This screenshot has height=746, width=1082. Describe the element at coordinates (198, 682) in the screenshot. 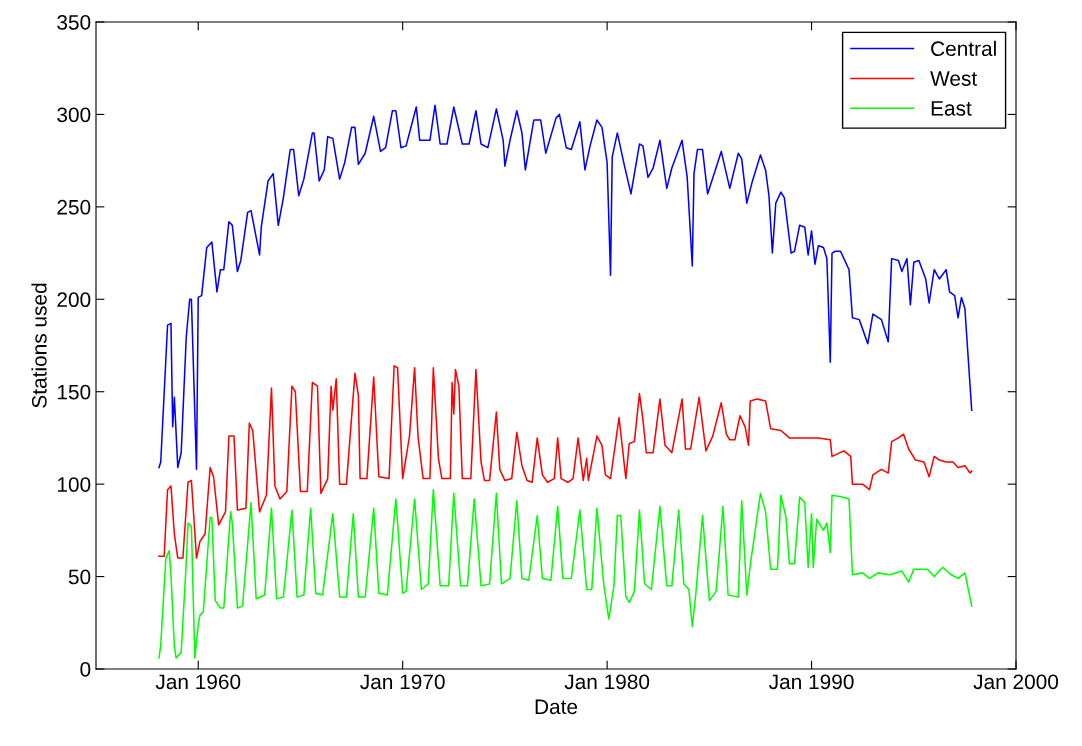

I see `x-tick-label: Jan 1960` at that location.